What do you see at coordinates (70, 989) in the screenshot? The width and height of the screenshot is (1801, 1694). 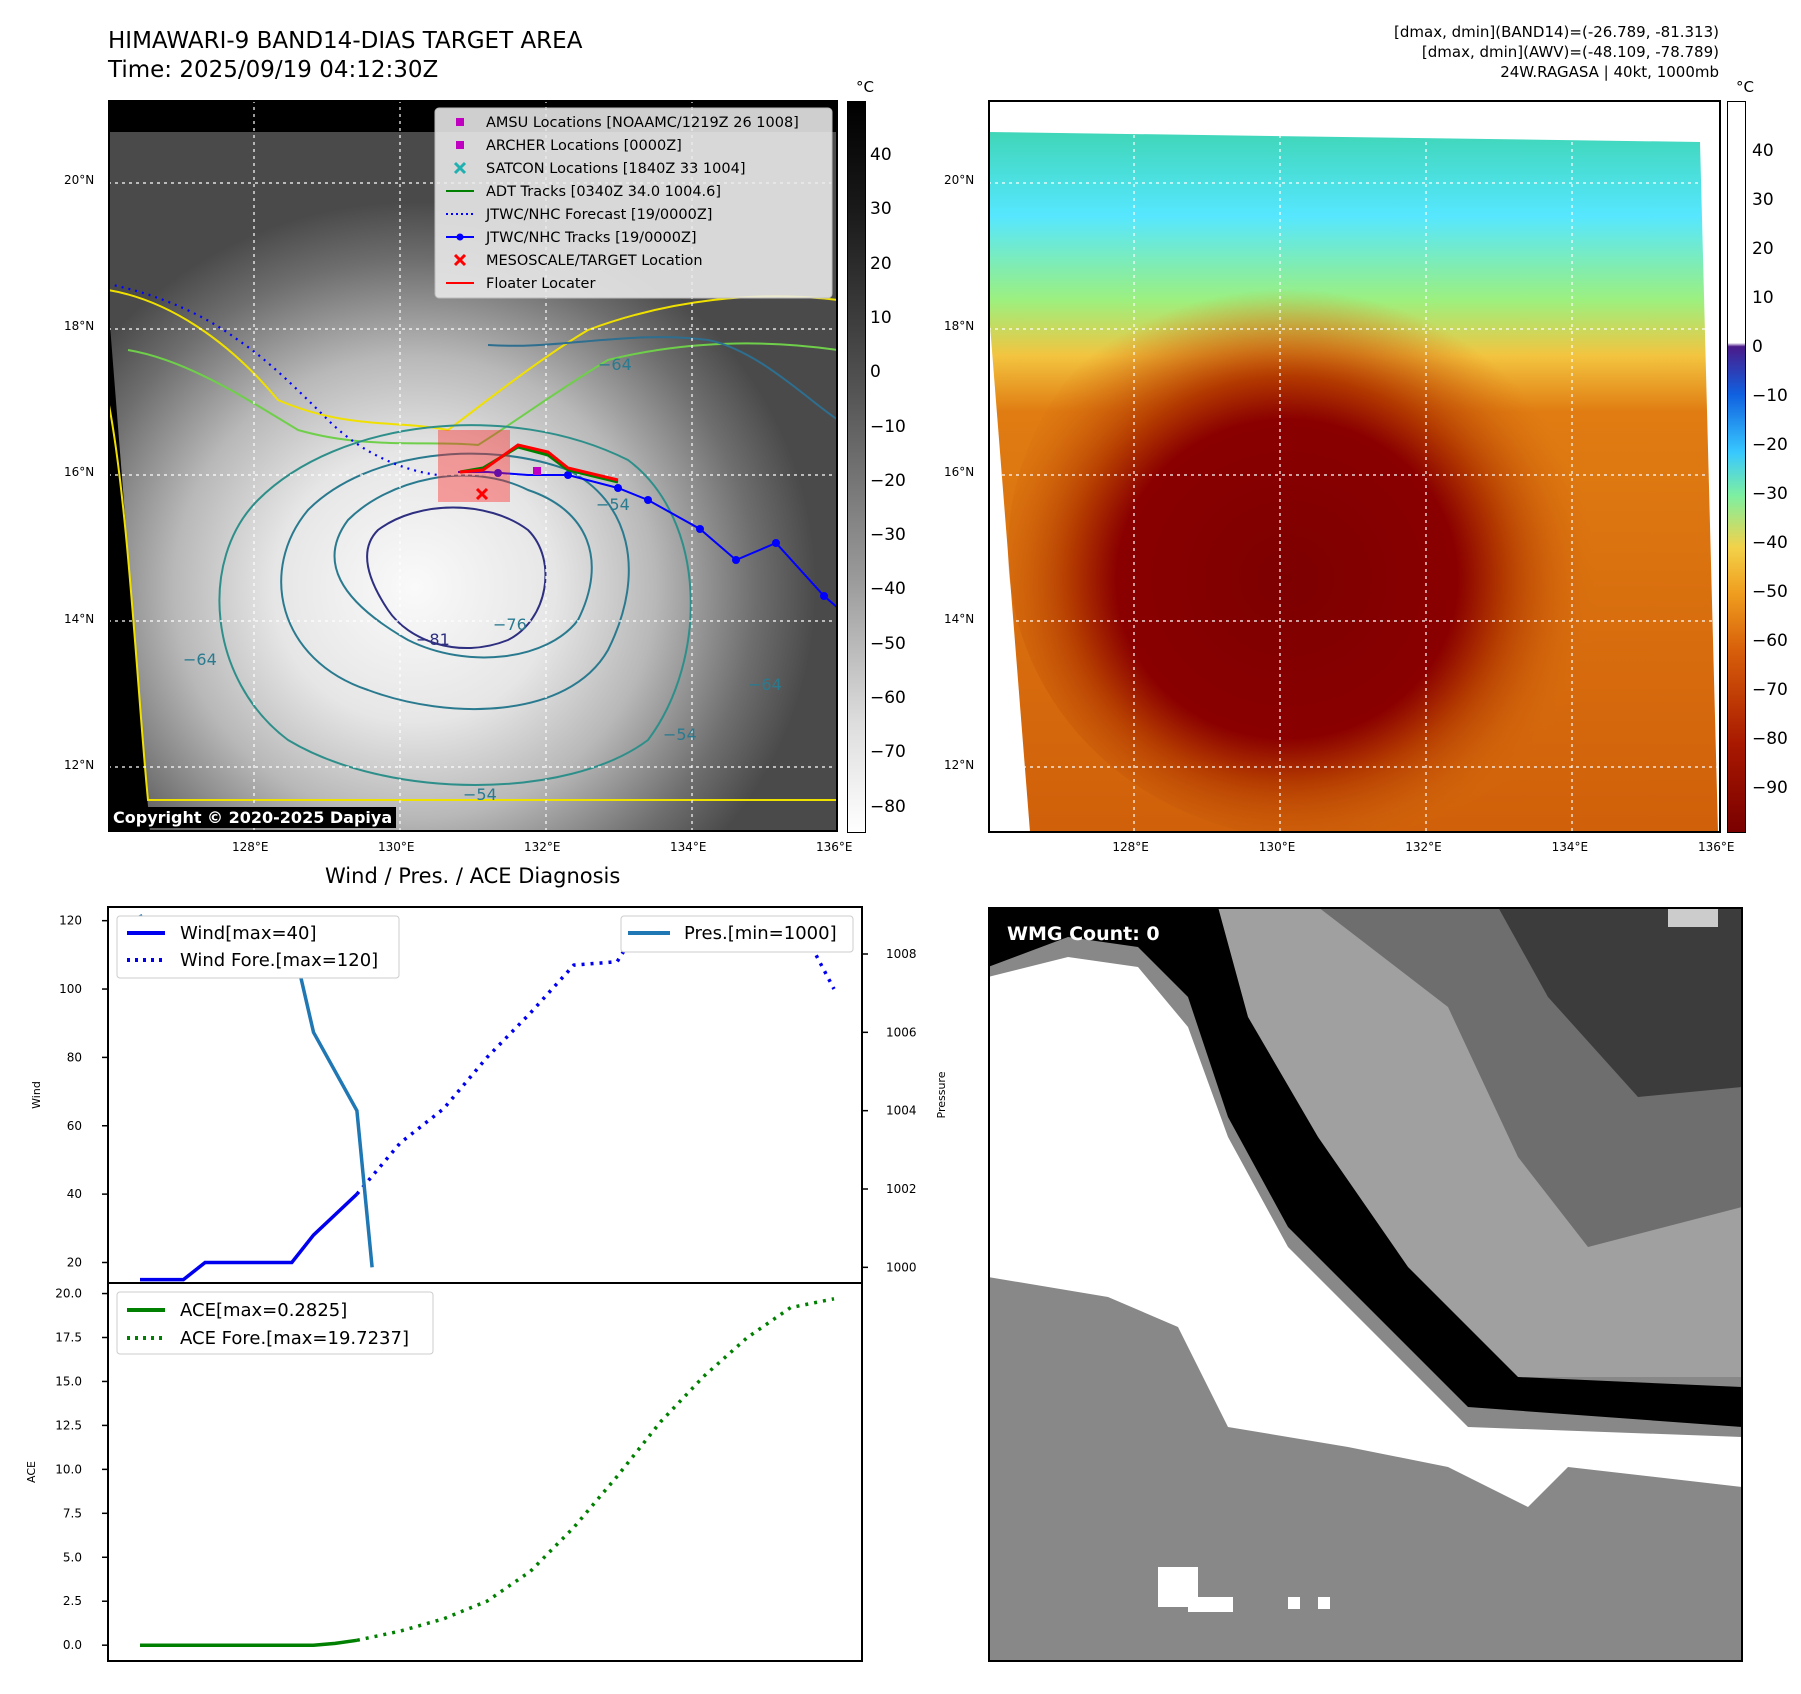 I see `y-tick-label: 100` at bounding box center [70, 989].